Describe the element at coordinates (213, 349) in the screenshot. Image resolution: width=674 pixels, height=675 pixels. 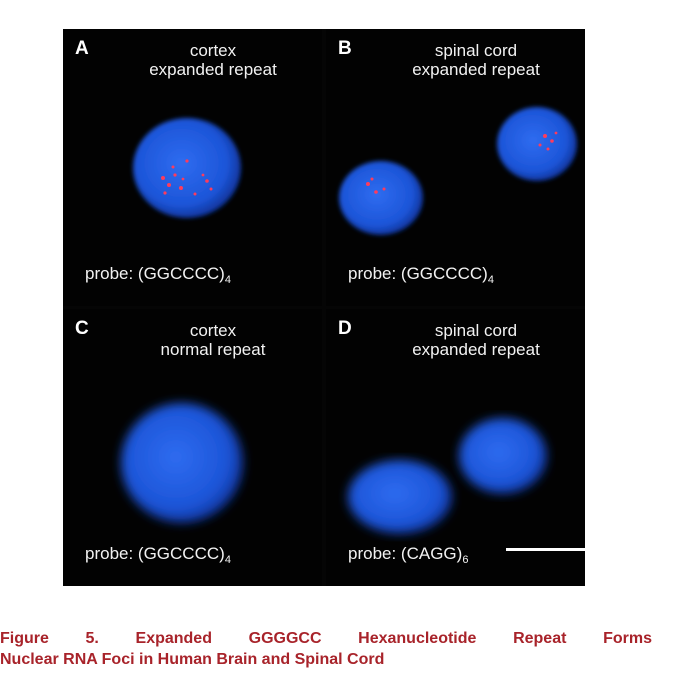
I see `repeat-label: normal repeat` at that location.